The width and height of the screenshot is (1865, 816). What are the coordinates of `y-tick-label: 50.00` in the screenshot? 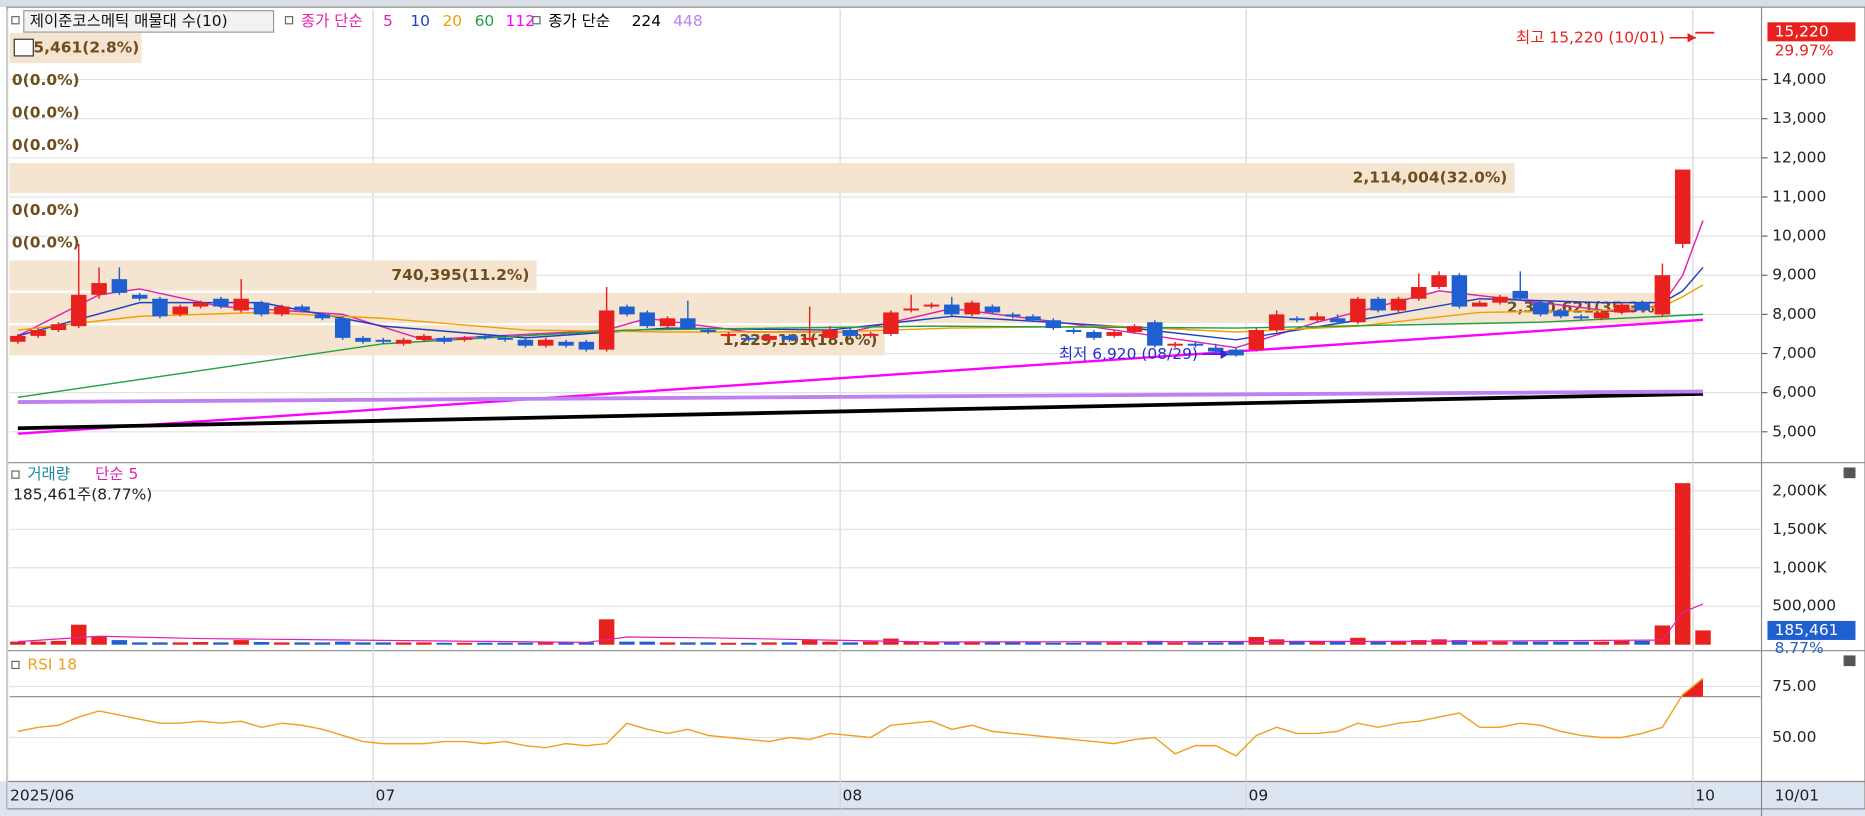 It's located at (1794, 737).